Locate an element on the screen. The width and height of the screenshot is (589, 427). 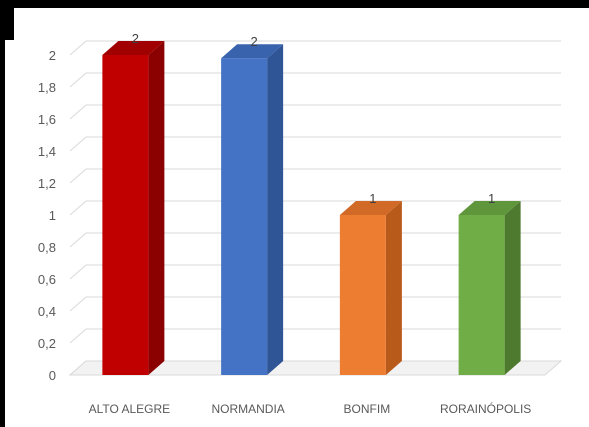
y-axis-ticks: 0 0,2 0,4 0,6 0,8 1 1,2 1,4 1,6 1,8 2 is located at coordinates (47, 215).